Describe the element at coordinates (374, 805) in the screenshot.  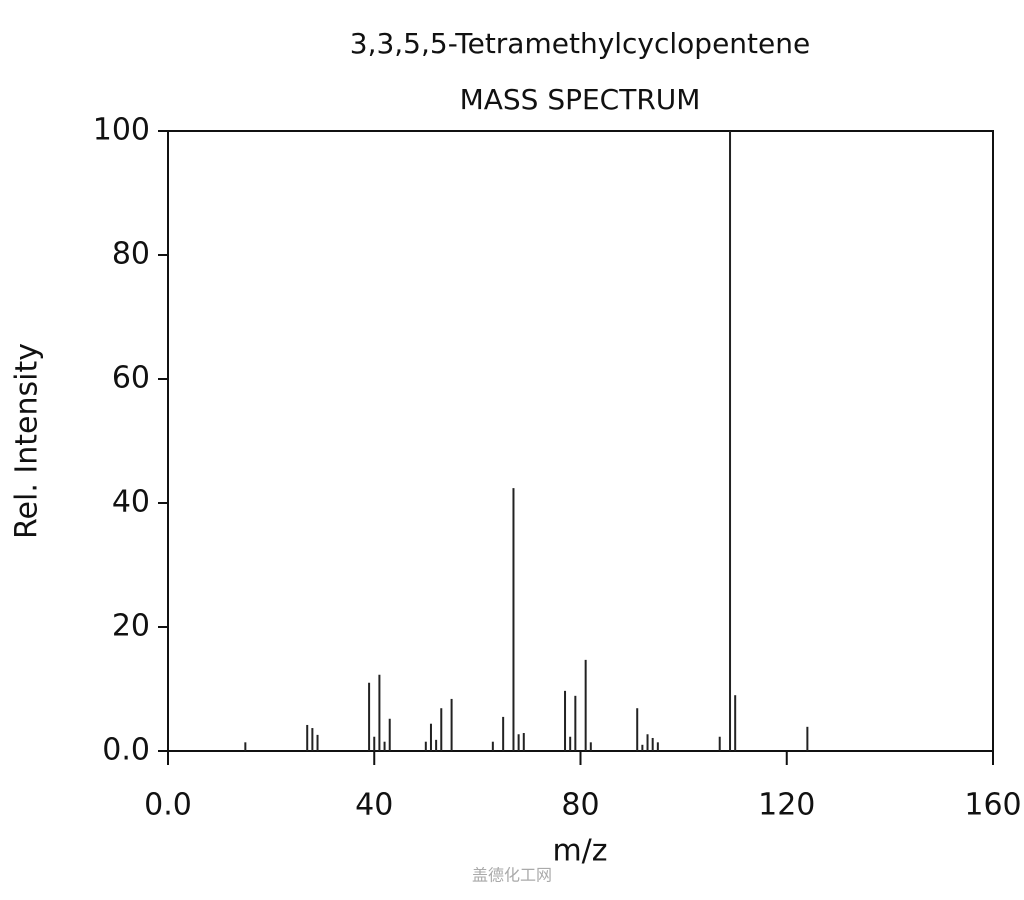
I see `x-tick-label: 40` at that location.